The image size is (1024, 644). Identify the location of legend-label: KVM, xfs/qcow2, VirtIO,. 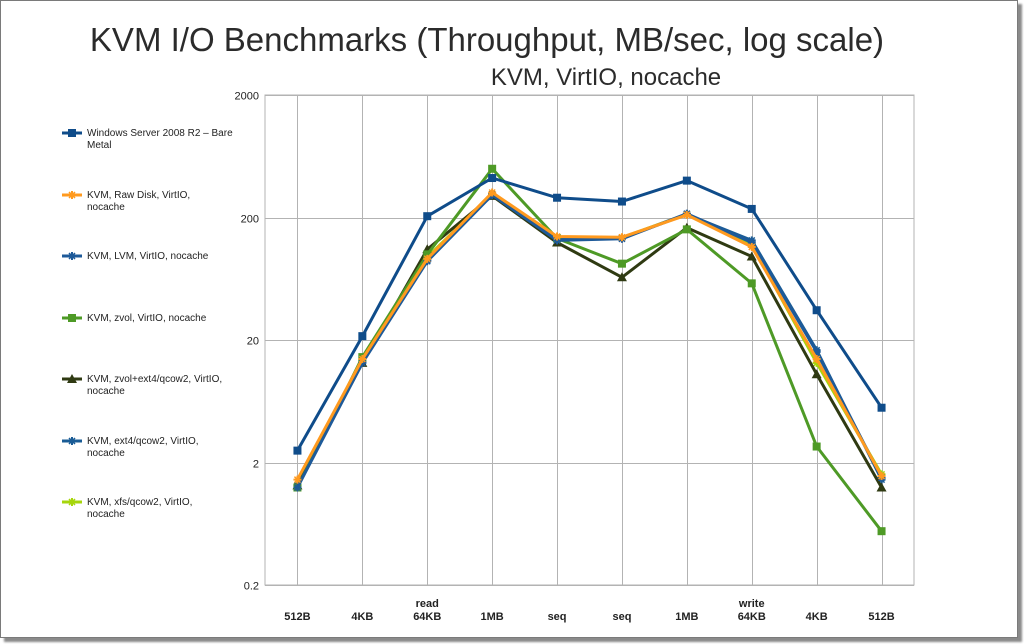
(139, 502).